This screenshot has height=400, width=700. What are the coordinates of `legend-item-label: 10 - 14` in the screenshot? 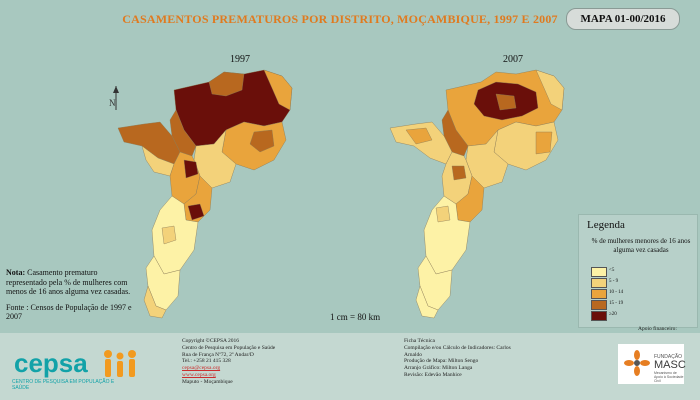 It's located at (616, 292).